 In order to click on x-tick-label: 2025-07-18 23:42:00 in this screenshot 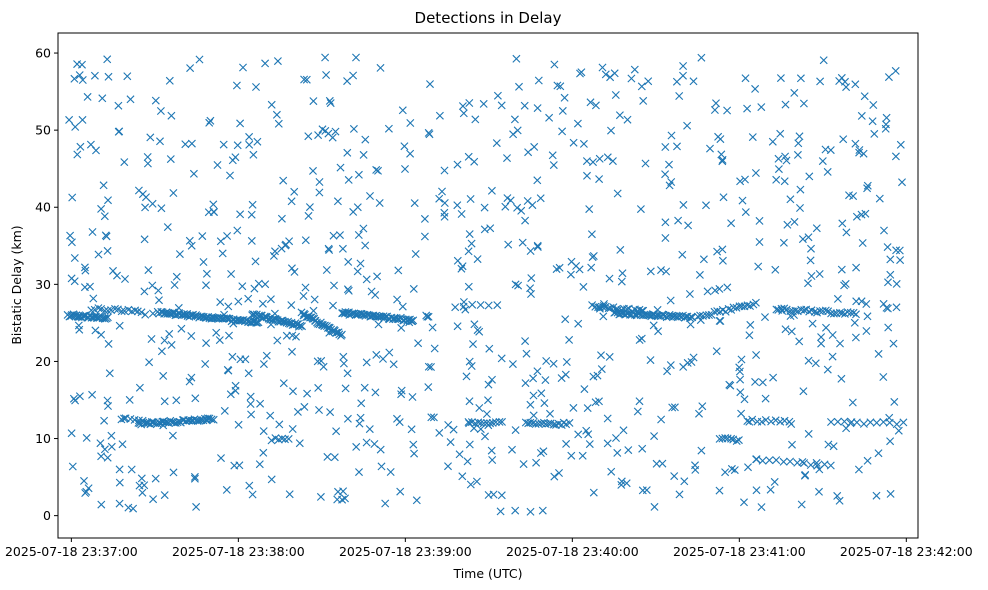, I will do `click(906, 551)`.